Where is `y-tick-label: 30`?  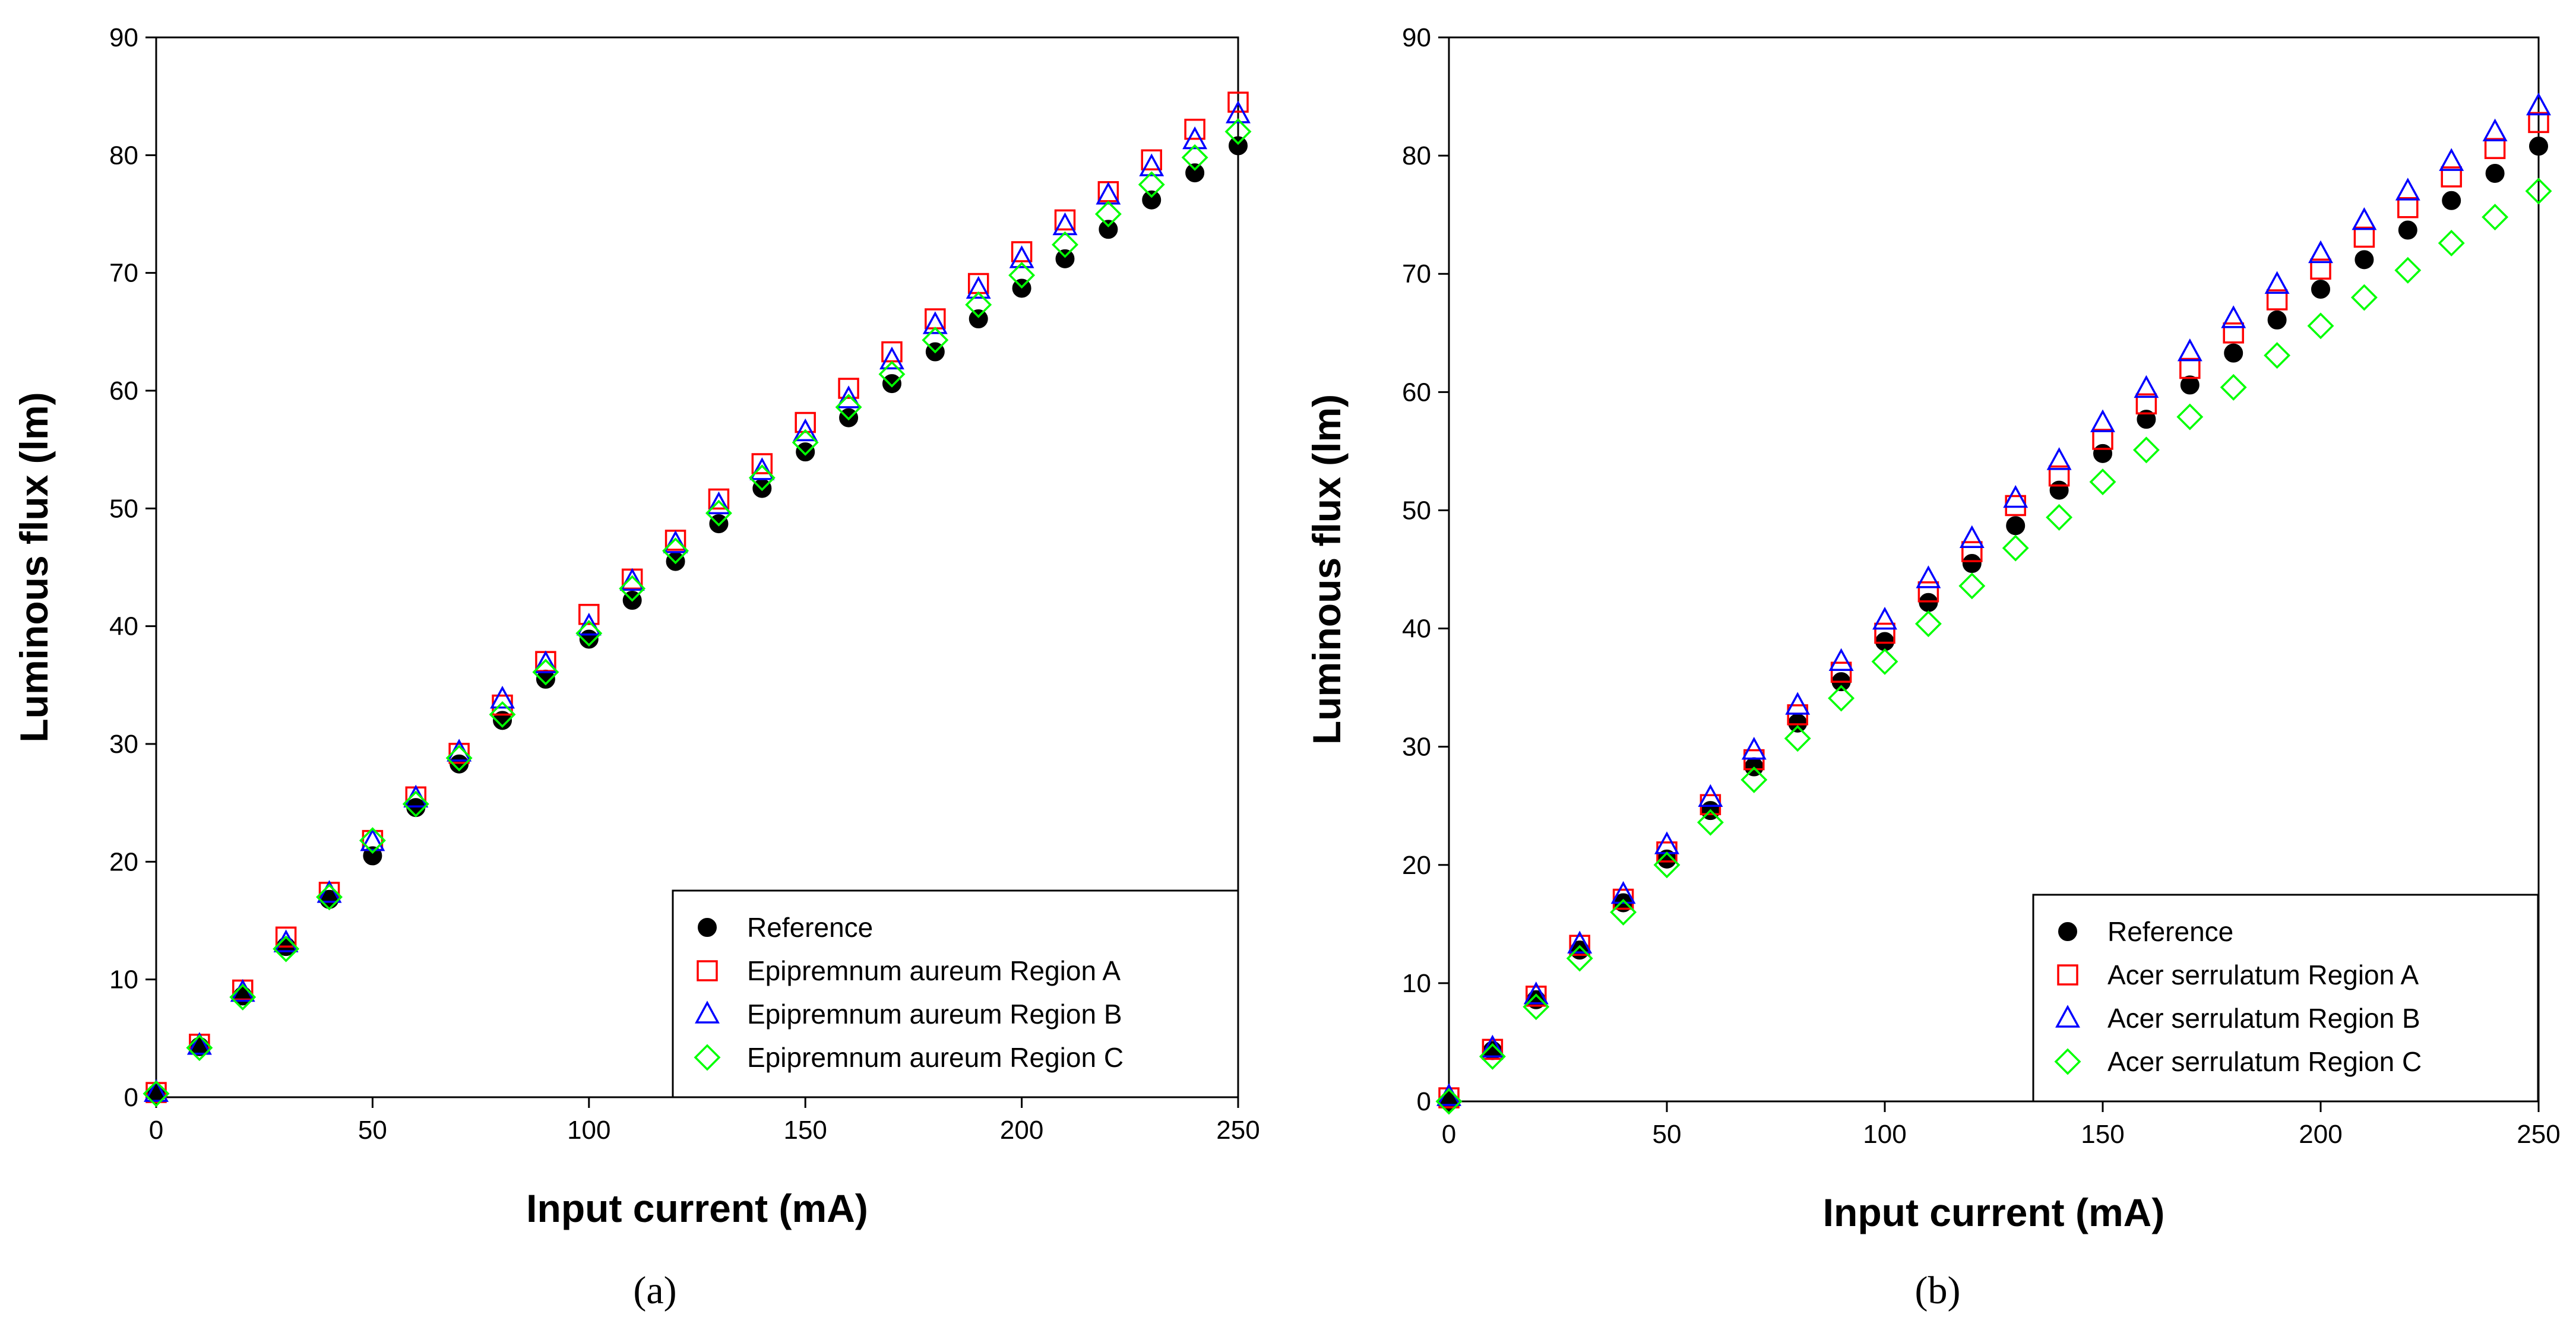
y-tick-label: 30 is located at coordinates (123, 745).